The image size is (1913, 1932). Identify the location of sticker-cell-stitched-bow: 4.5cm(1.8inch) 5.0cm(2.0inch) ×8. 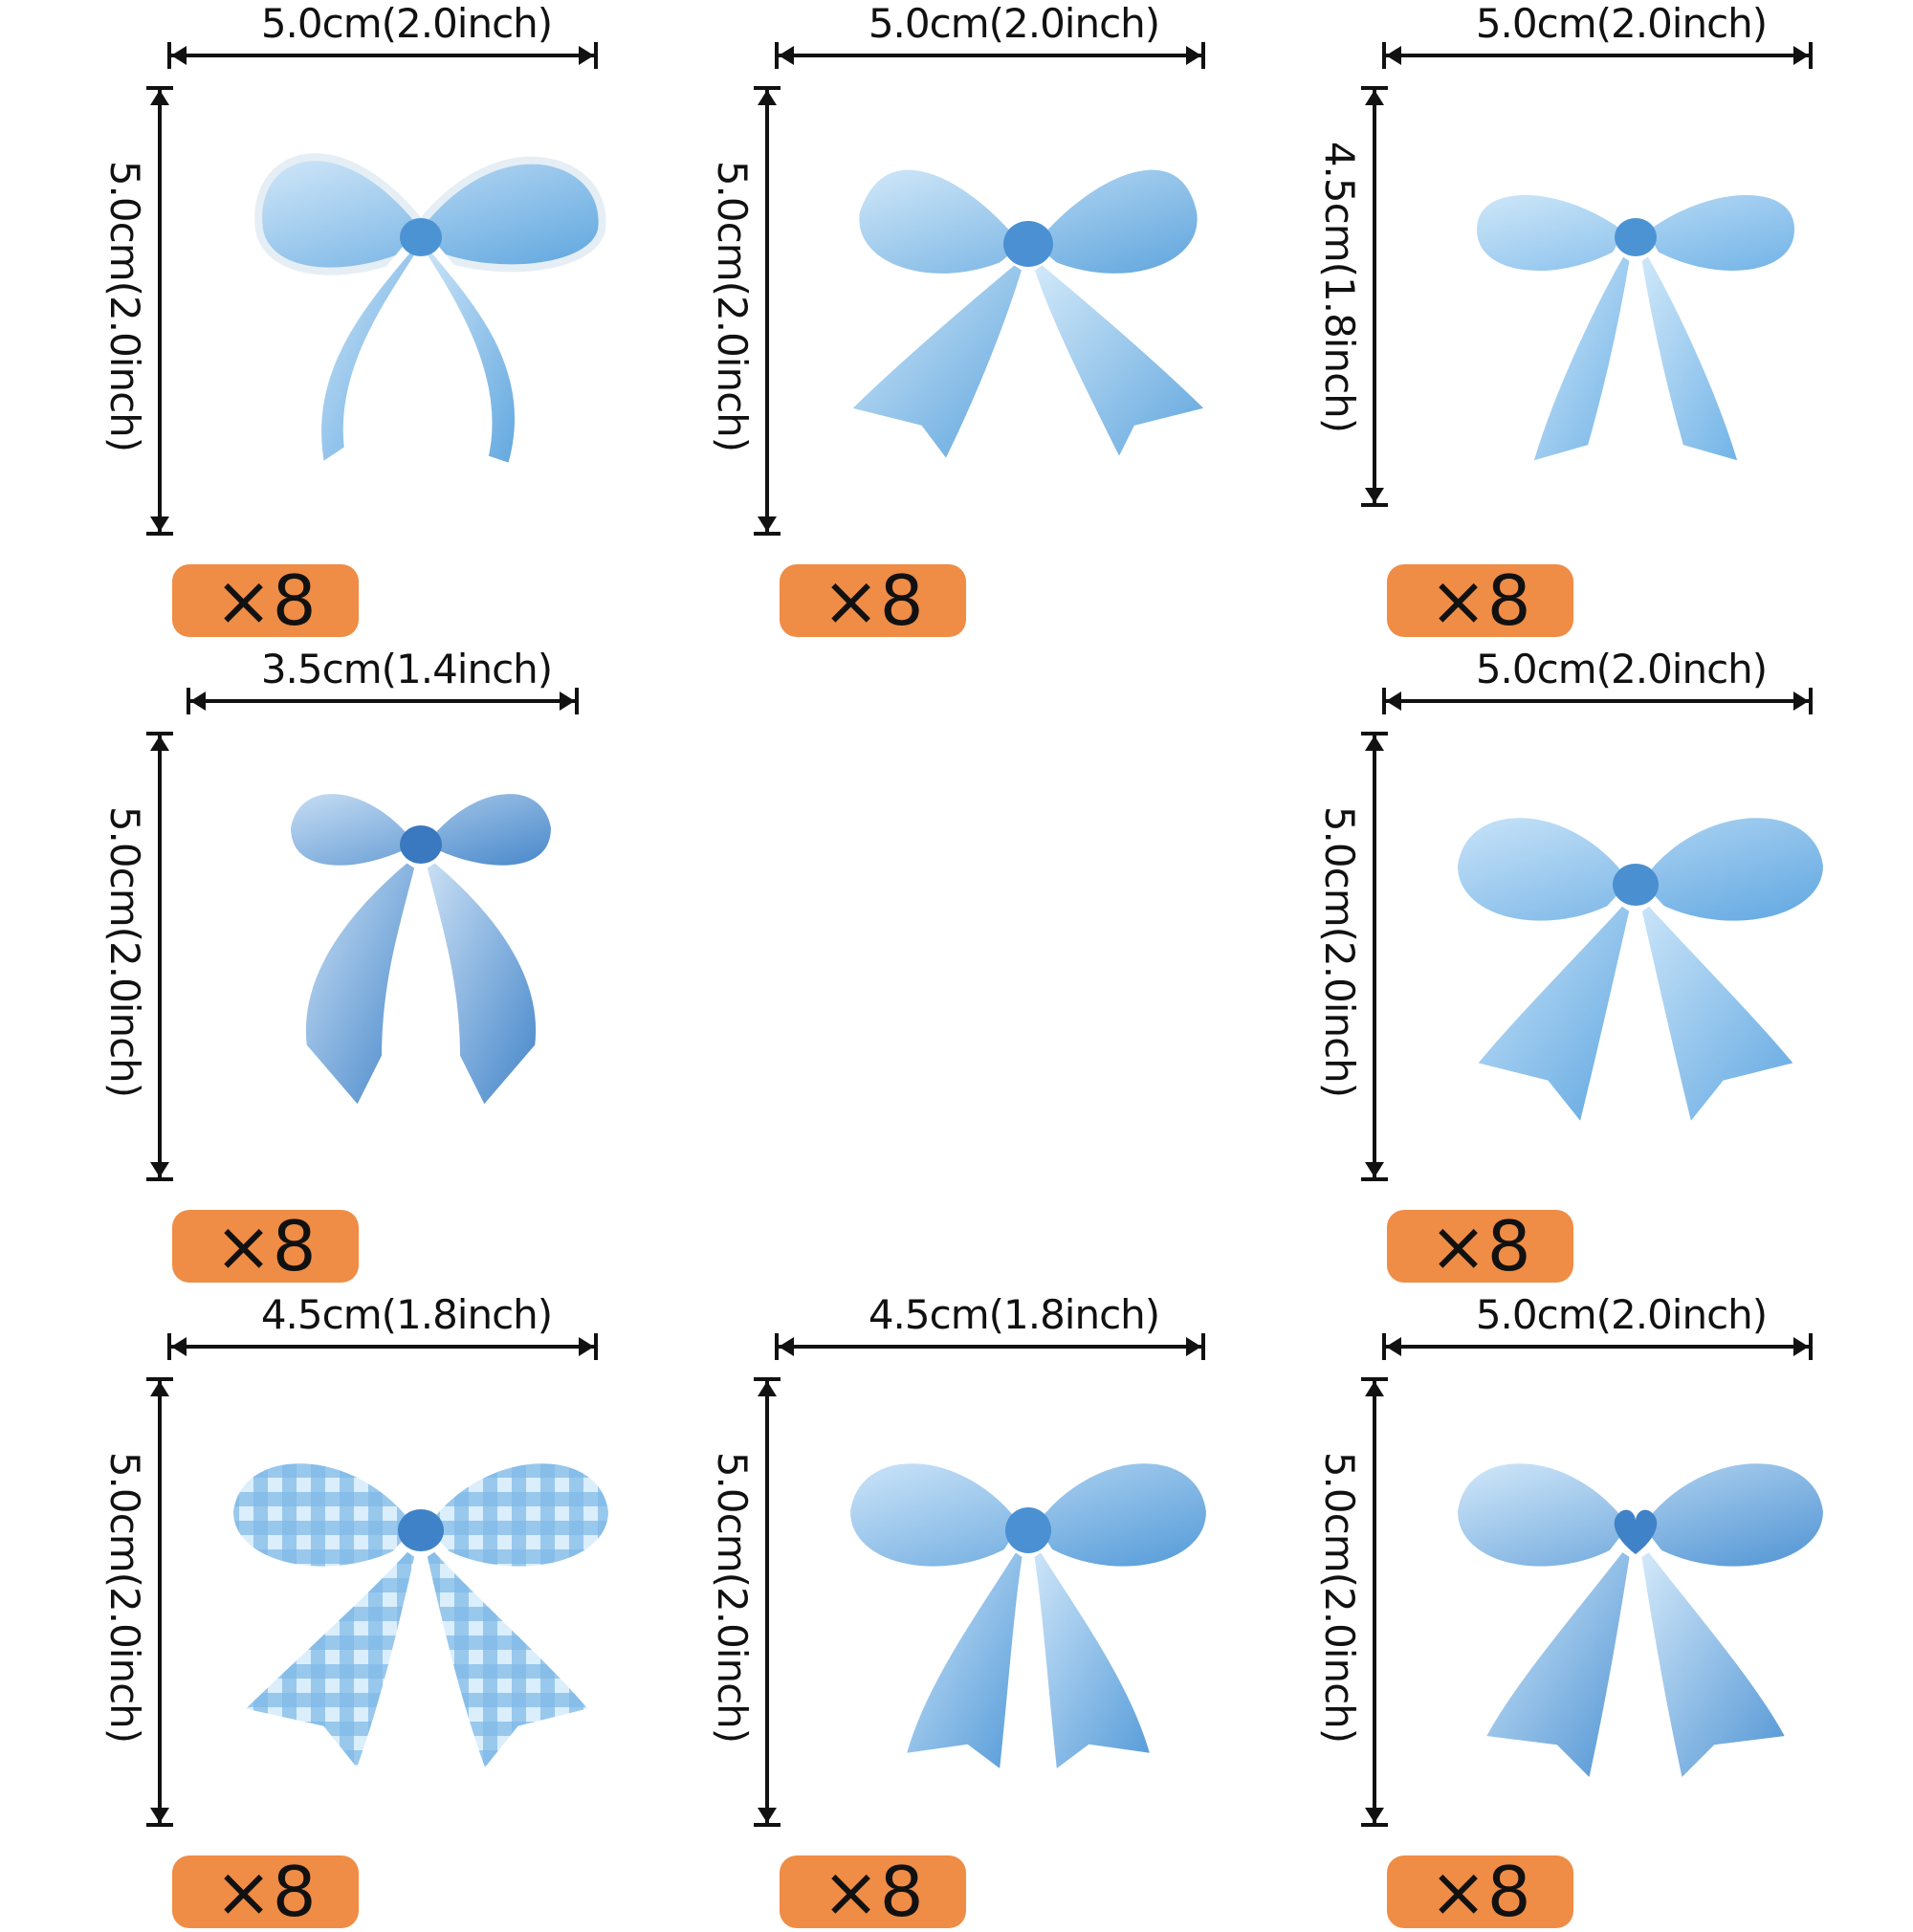
(1010, 1611).